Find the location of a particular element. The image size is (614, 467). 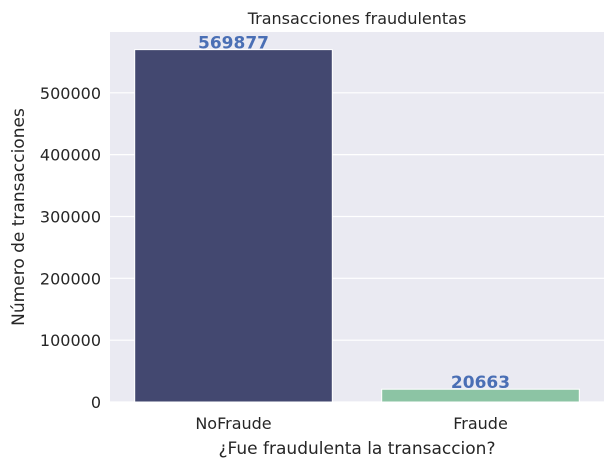

data-label-fraude: 20663 is located at coordinates (480, 383).